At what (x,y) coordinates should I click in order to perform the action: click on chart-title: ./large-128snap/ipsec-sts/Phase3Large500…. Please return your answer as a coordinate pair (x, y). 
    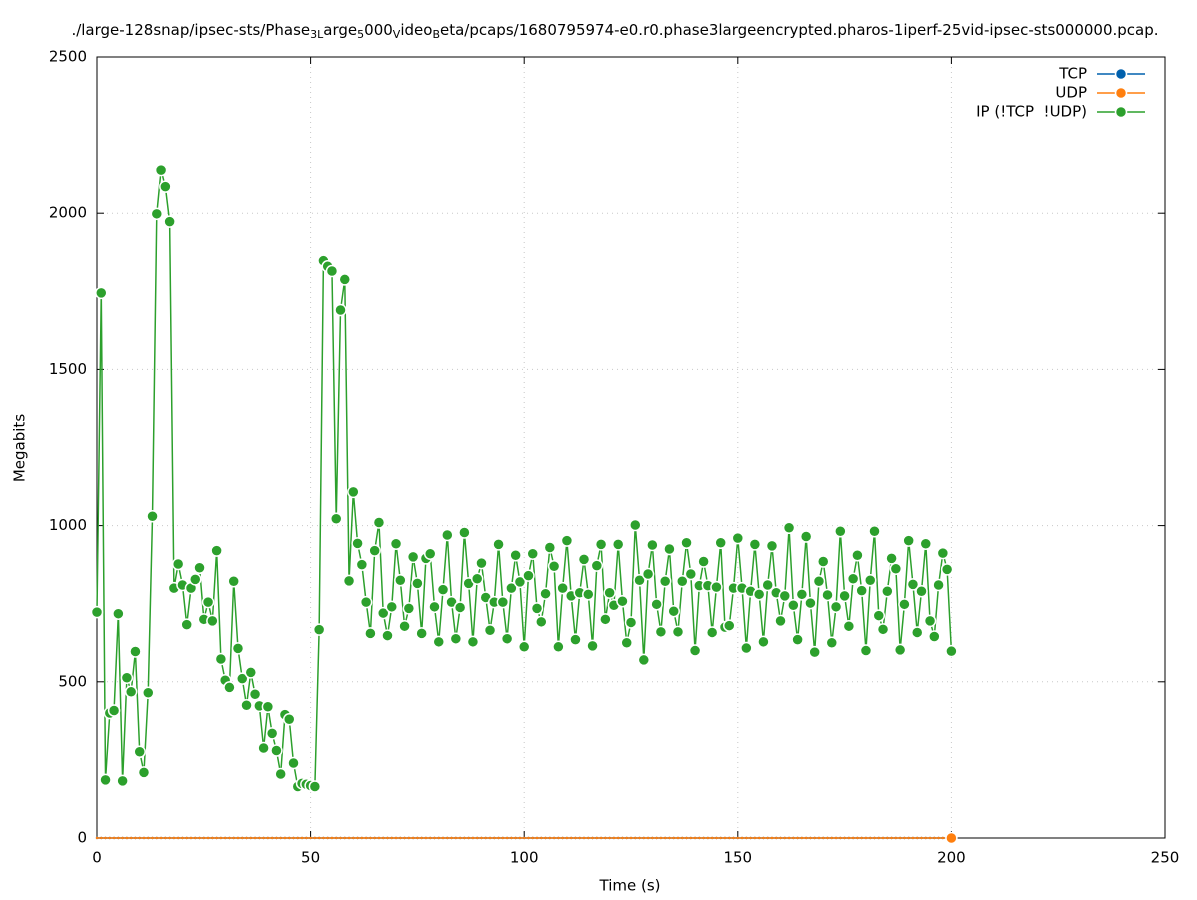
    Looking at the image, I should click on (614, 31).